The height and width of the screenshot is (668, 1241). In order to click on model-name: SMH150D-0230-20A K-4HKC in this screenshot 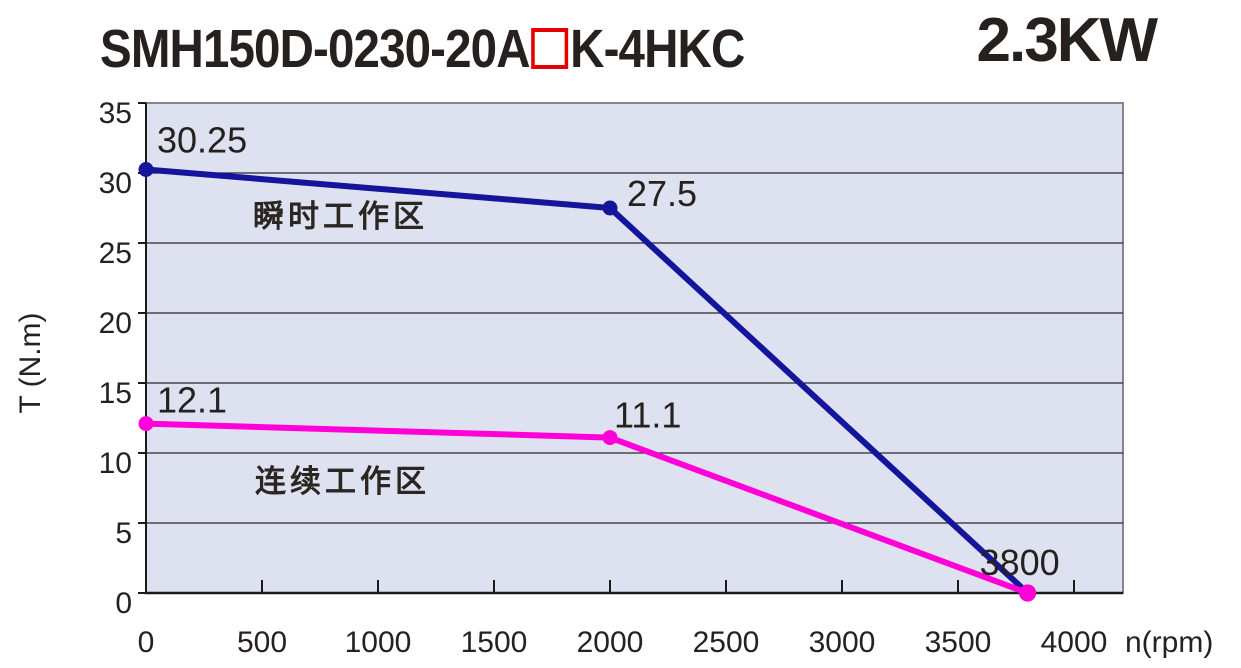, I will do `click(422, 43)`.